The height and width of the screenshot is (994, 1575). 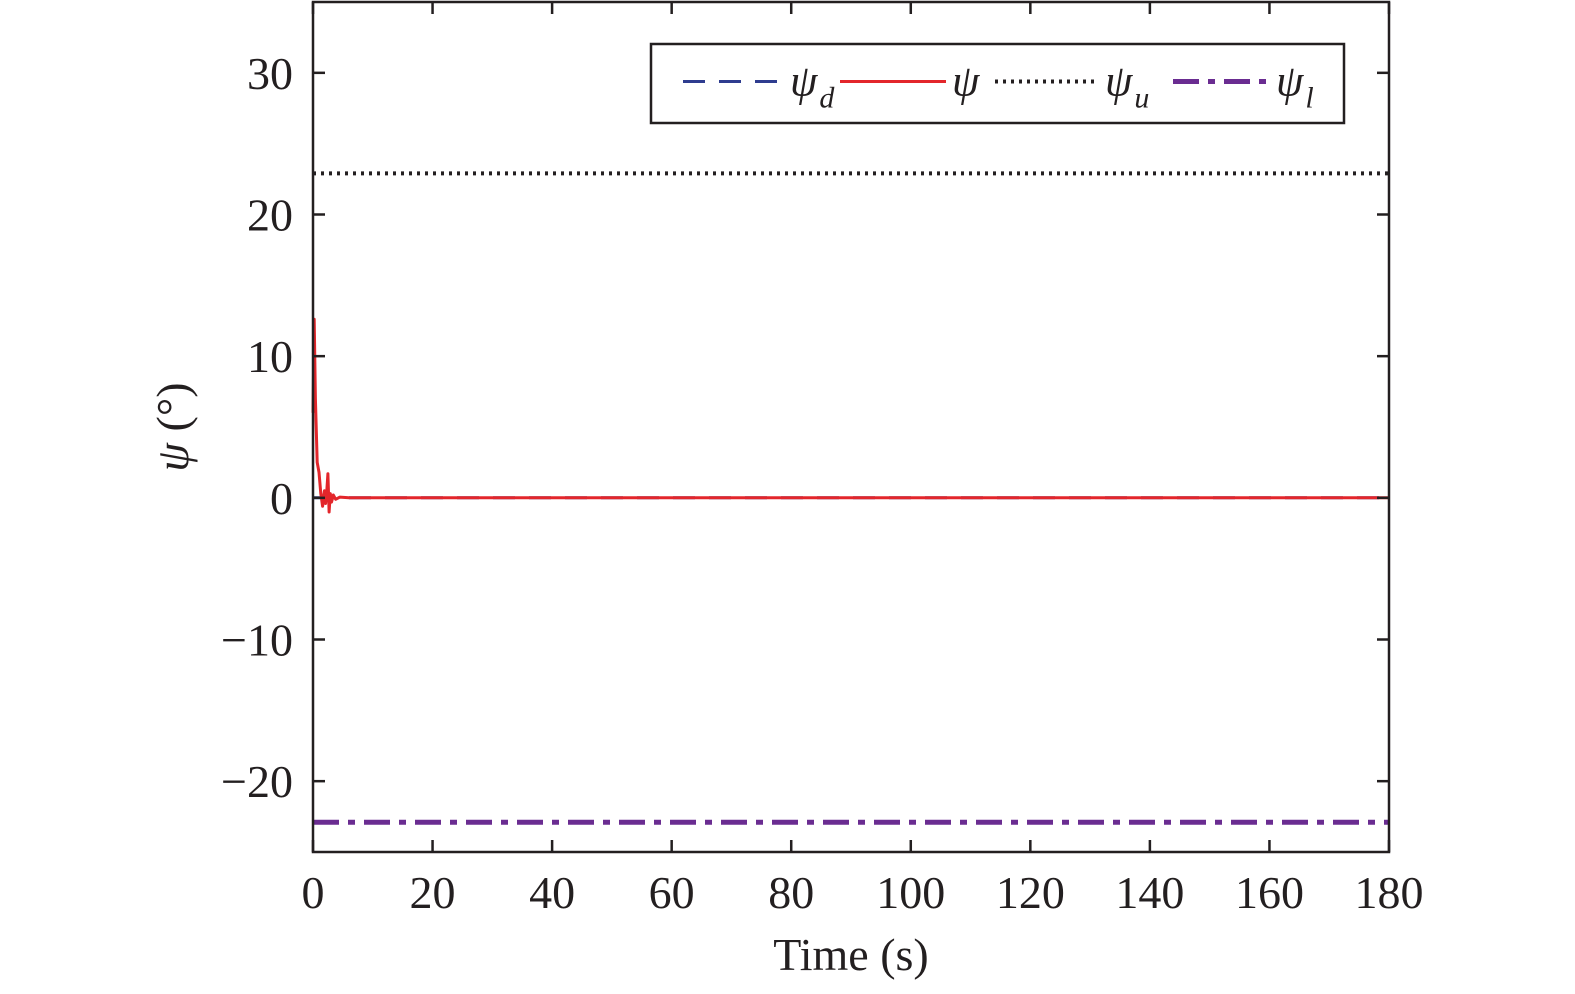 What do you see at coordinates (1389, 892) in the screenshot?
I see `x-tick-label: 180` at bounding box center [1389, 892].